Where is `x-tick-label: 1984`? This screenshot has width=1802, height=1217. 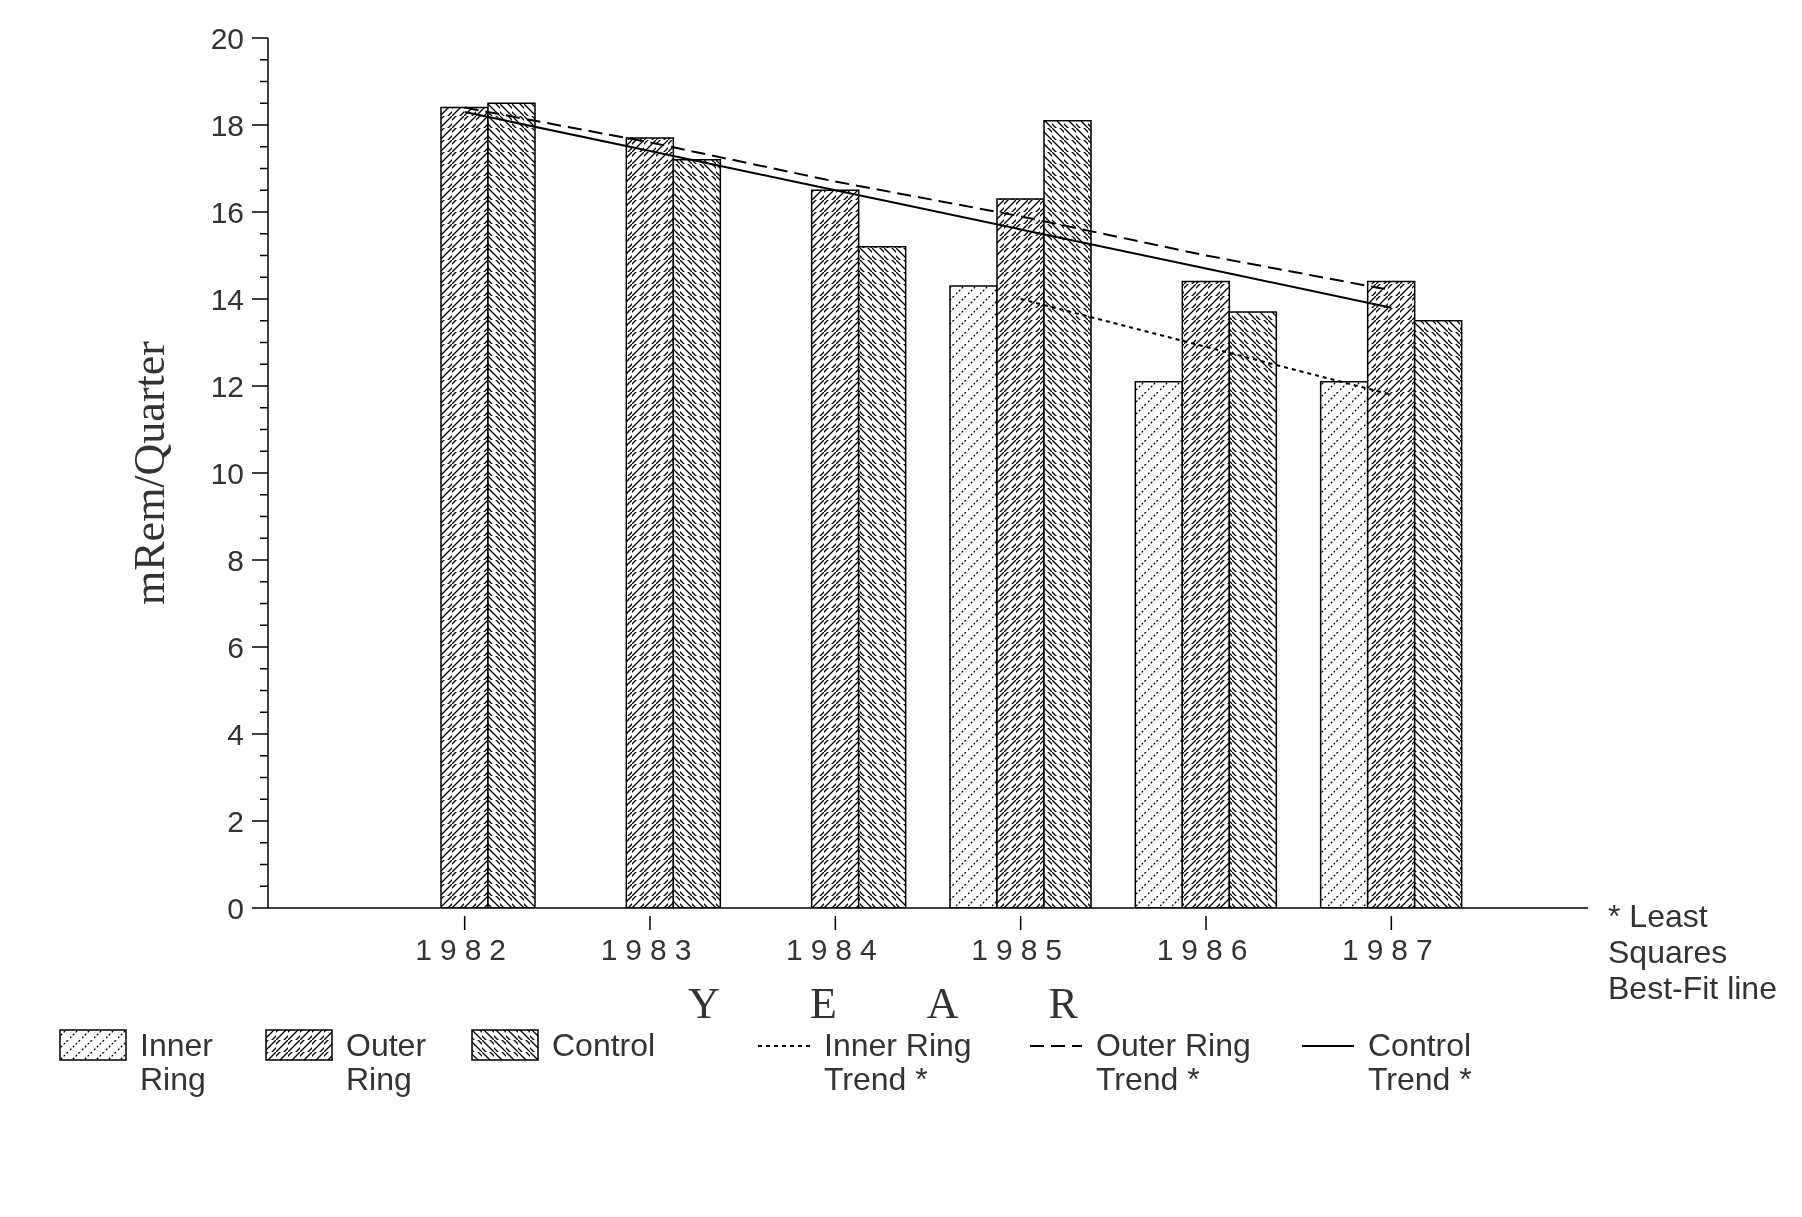 x-tick-label: 1984 is located at coordinates (835, 949).